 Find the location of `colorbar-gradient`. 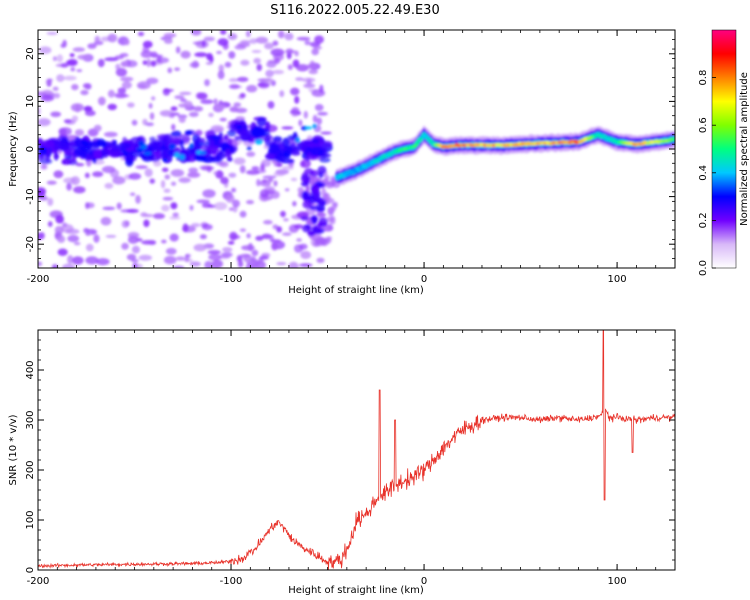

colorbar-gradient is located at coordinates (724, 149).